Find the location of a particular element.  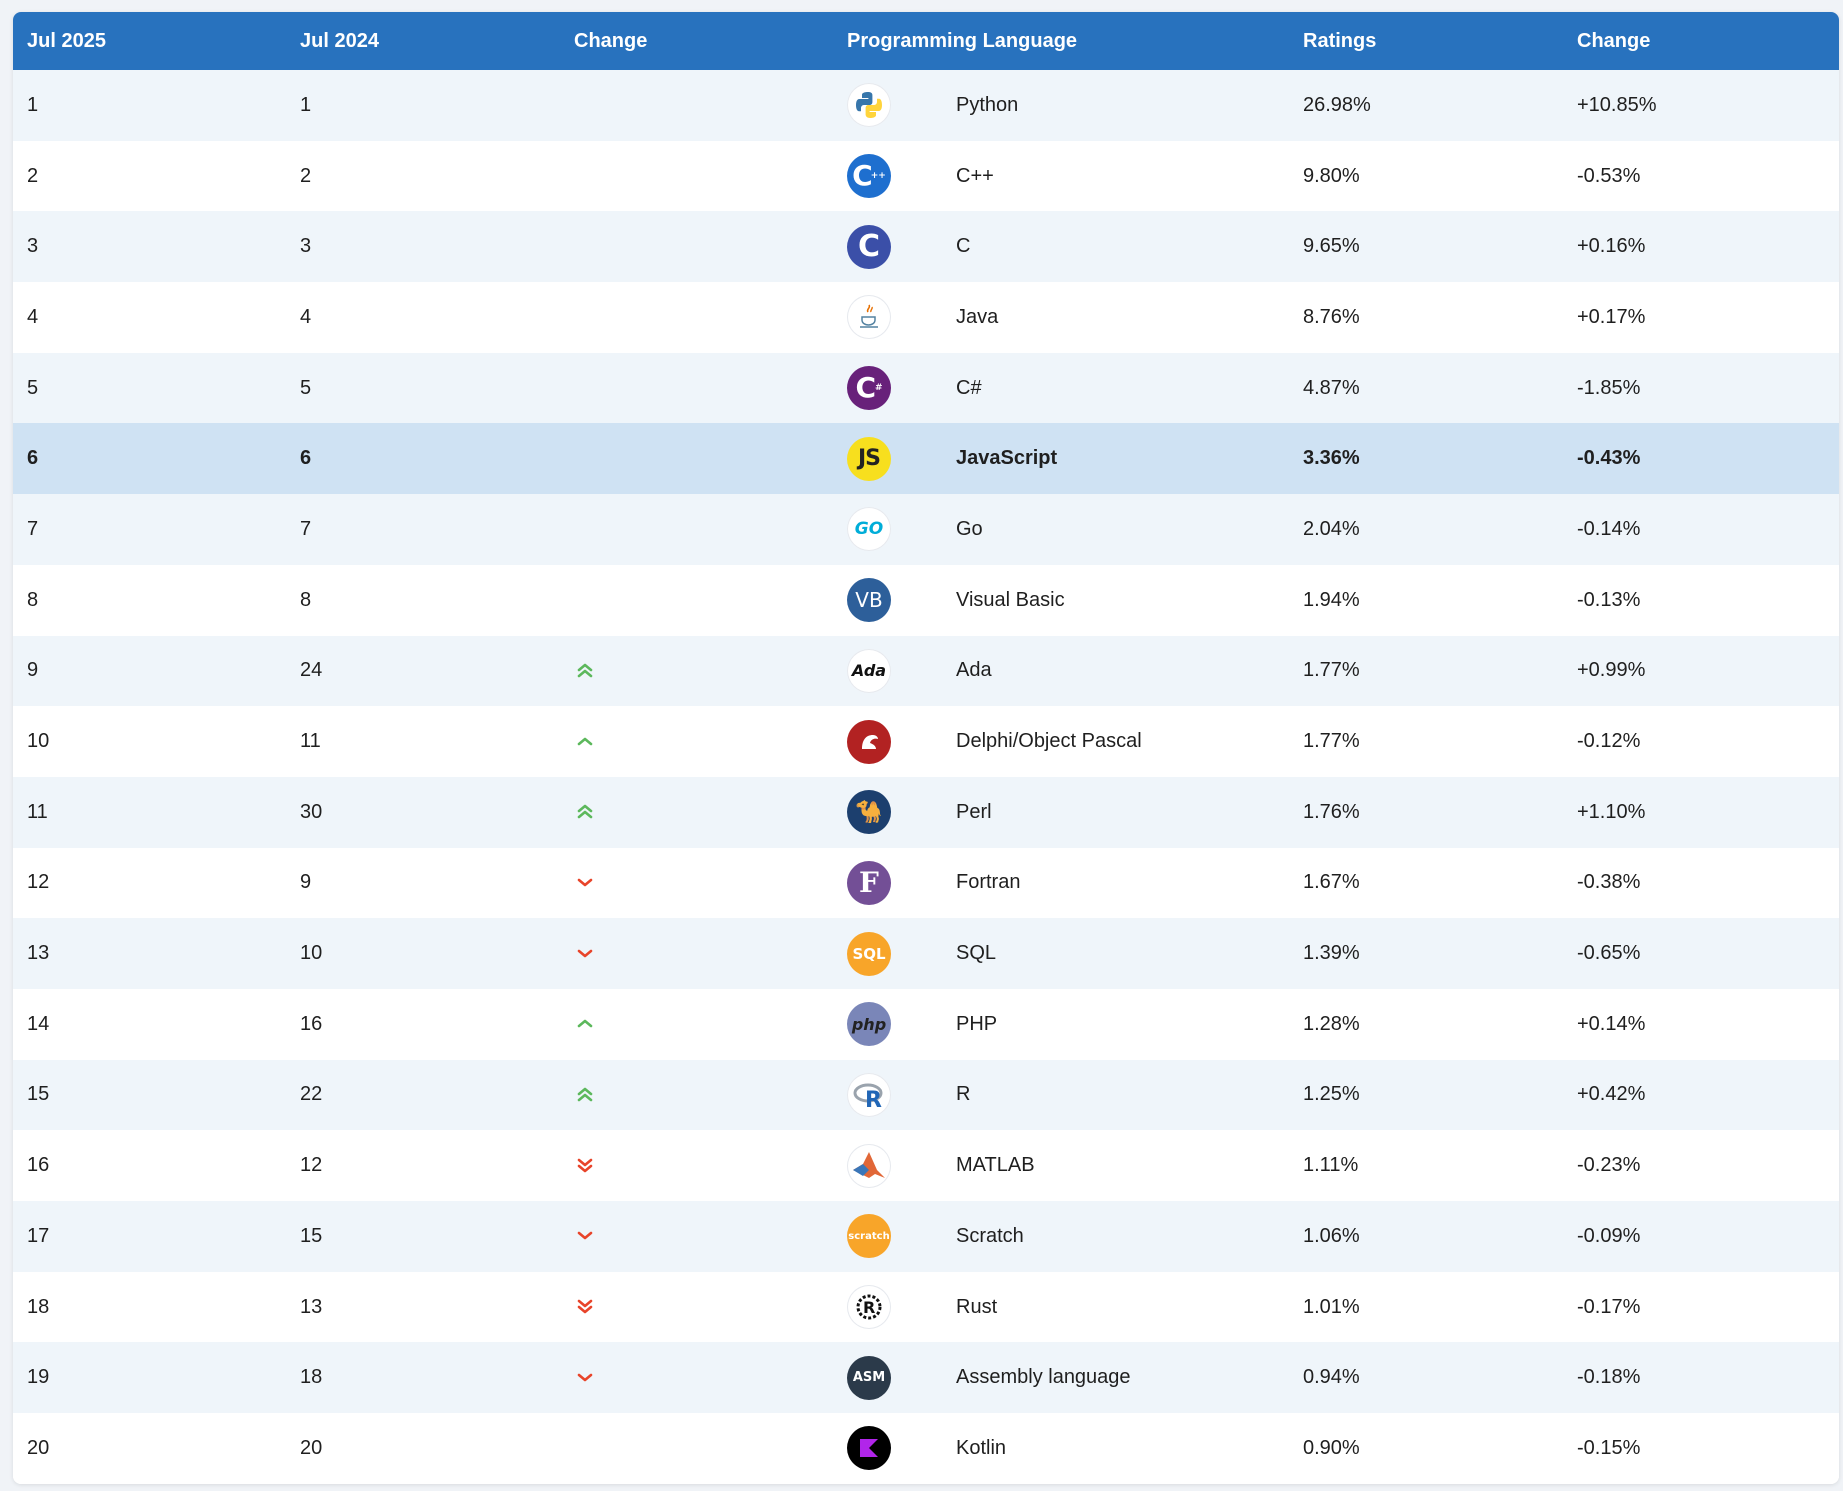

rank-cell: 20 is located at coordinates (38, 1447).